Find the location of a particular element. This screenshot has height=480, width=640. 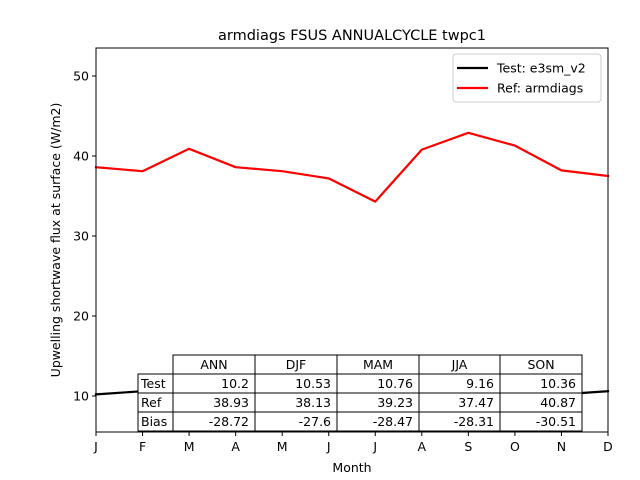

table-cell-value: 38.93 is located at coordinates (231, 402).